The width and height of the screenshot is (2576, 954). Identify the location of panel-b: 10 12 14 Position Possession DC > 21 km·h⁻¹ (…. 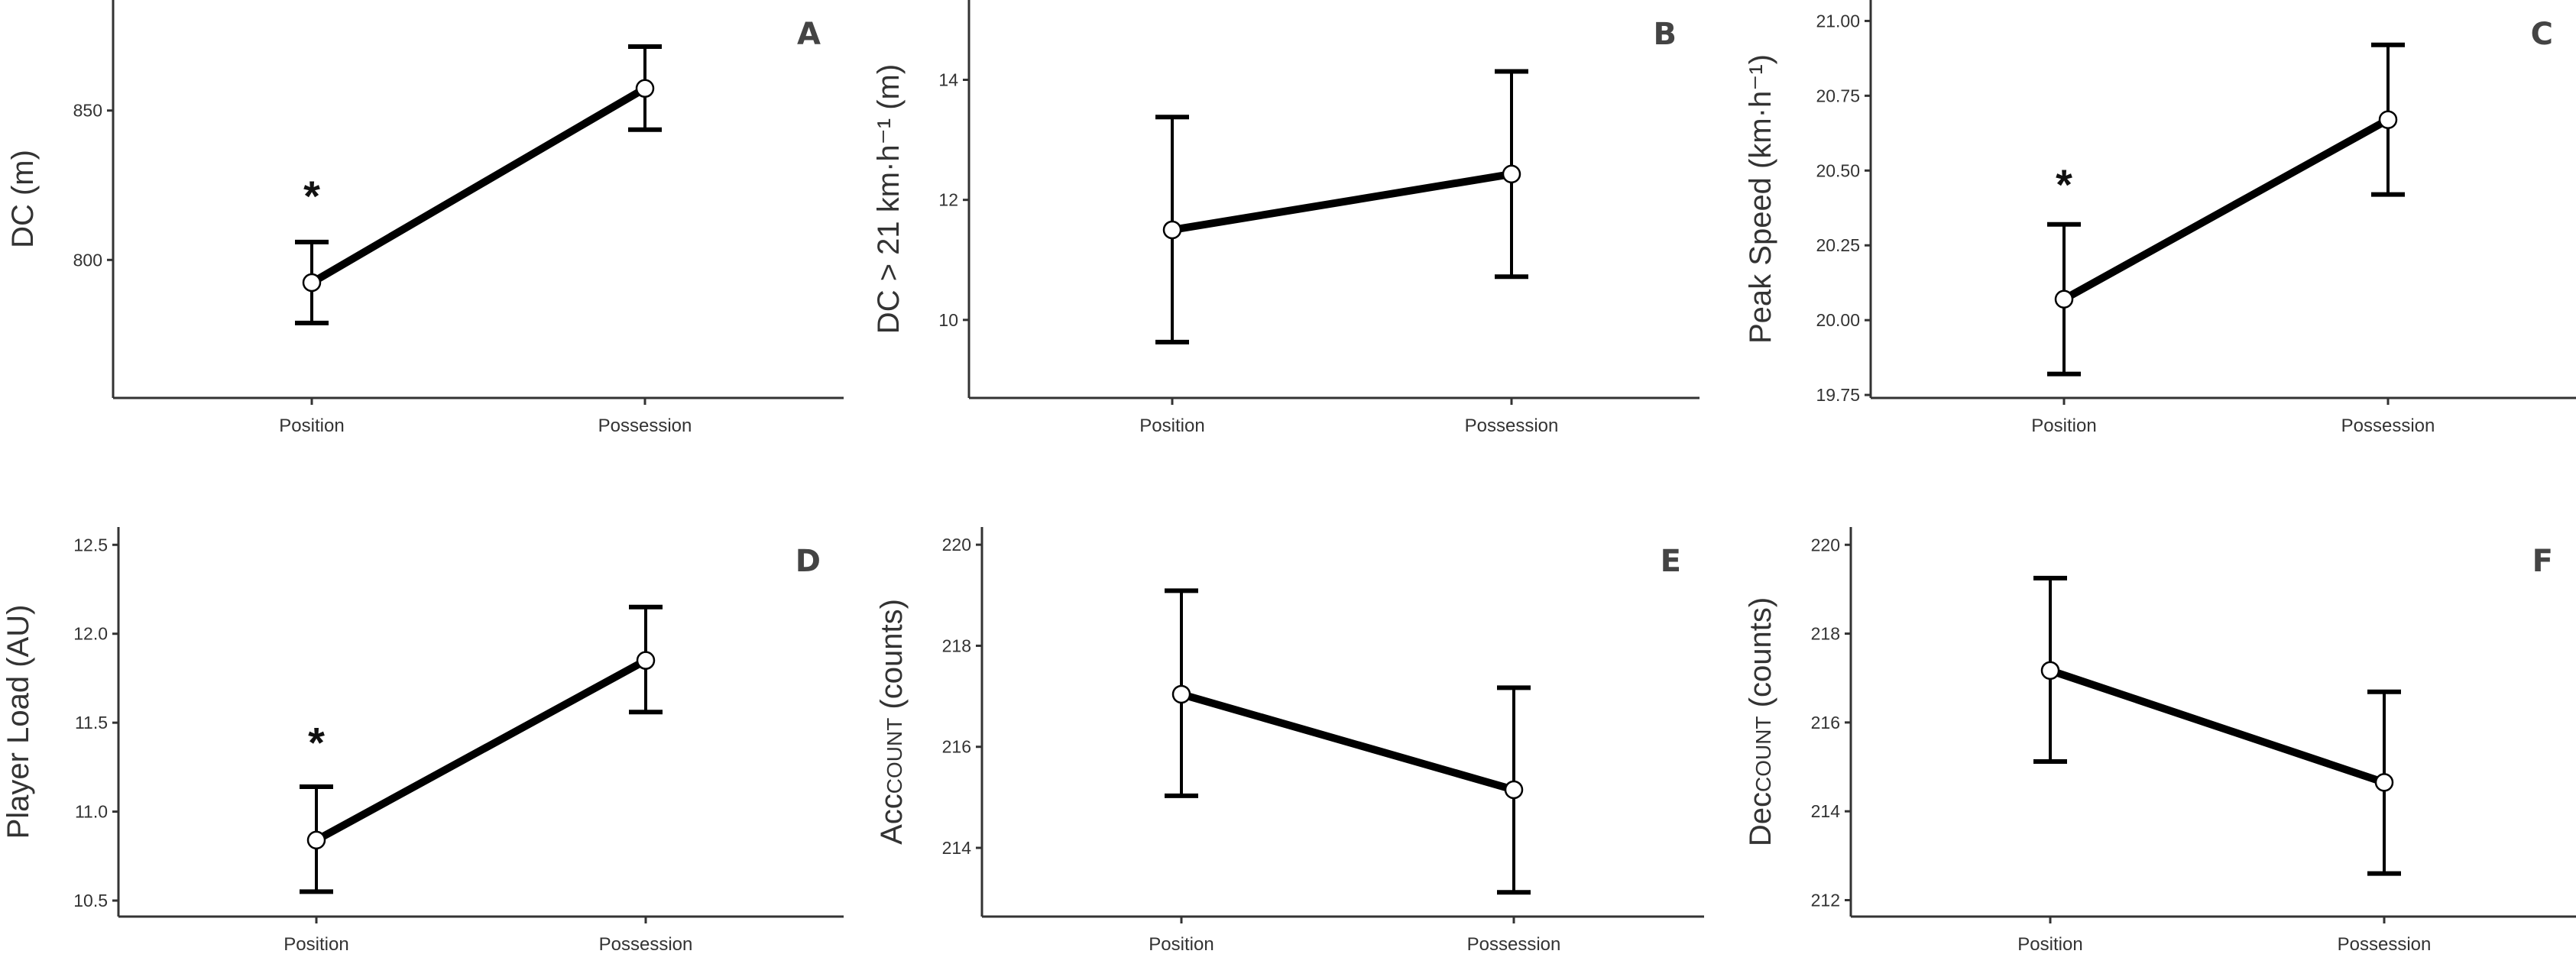
(1286, 218).